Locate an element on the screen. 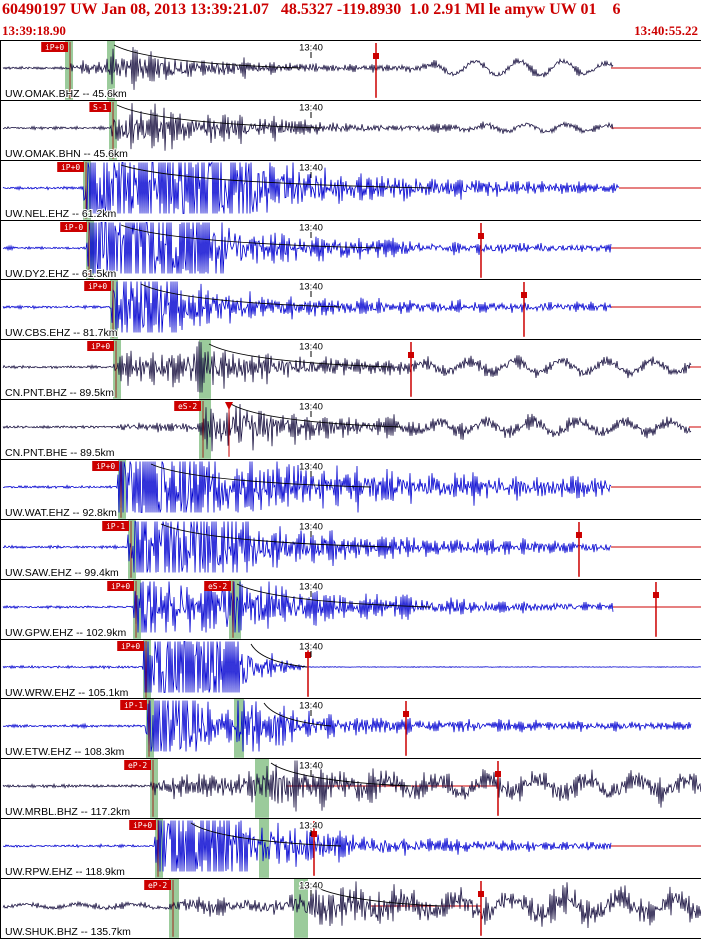 The height and width of the screenshot is (939, 701). waveform-plot: S-1 13:40 UW.OMAK.BHN -- 45.6km is located at coordinates (351, 130).